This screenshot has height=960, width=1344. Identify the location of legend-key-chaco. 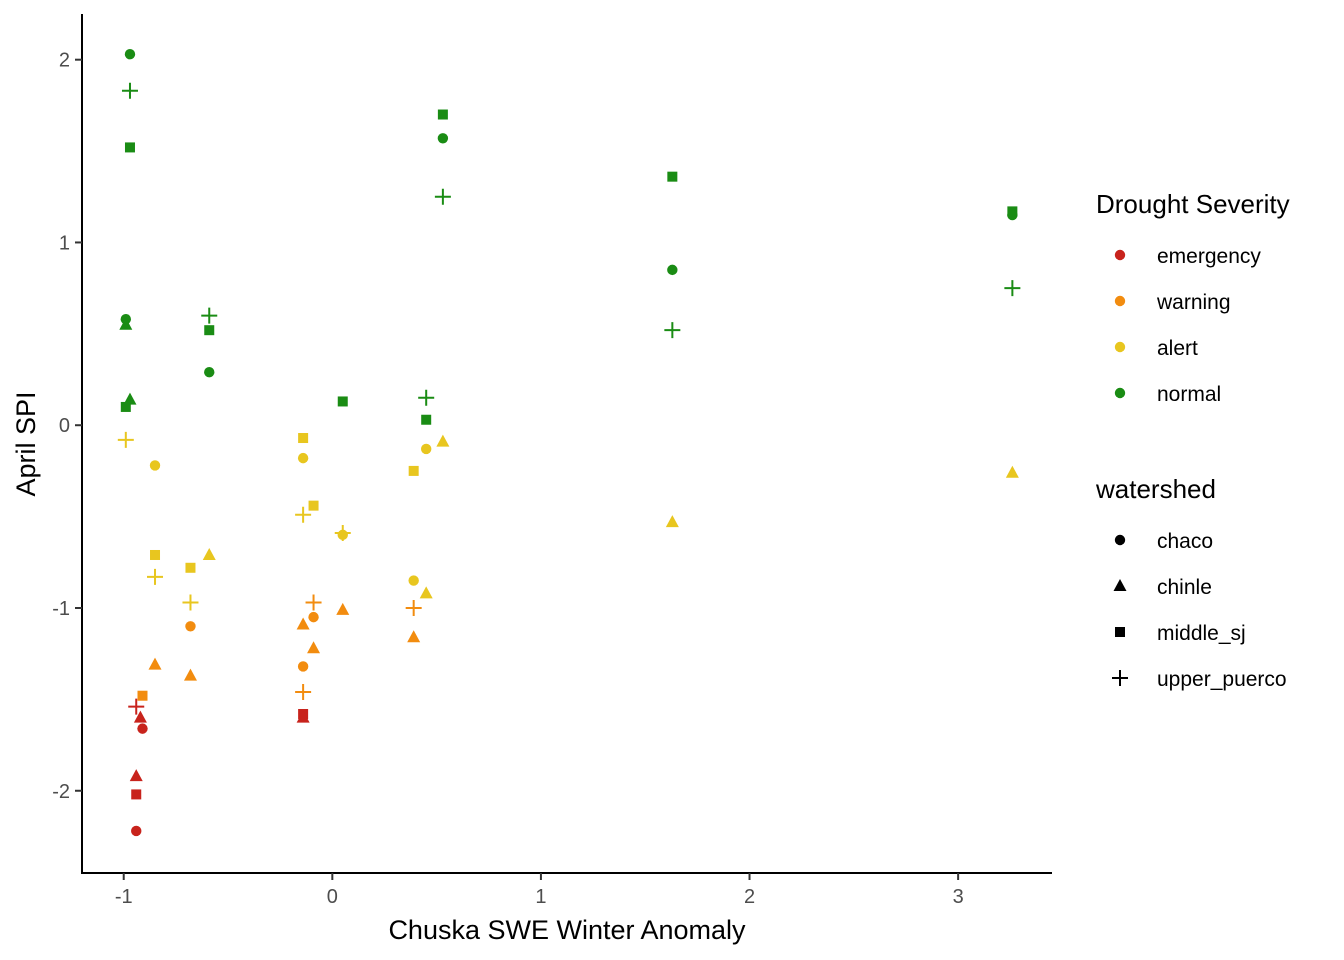
(1120, 540).